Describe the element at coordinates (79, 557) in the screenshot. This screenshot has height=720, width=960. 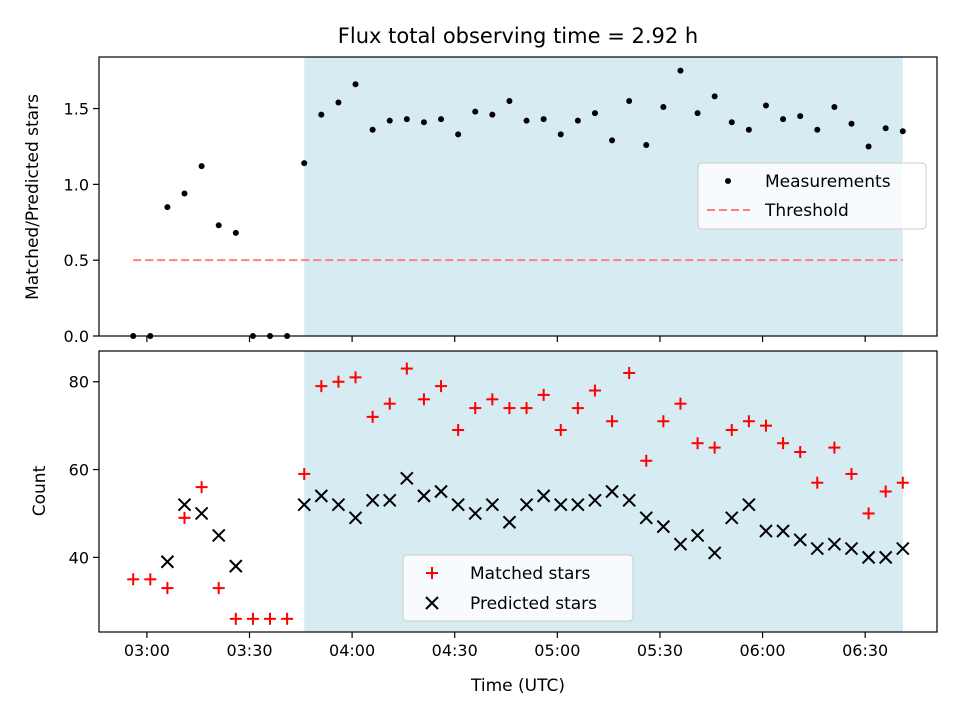
I see `y-tick-label: 40` at that location.